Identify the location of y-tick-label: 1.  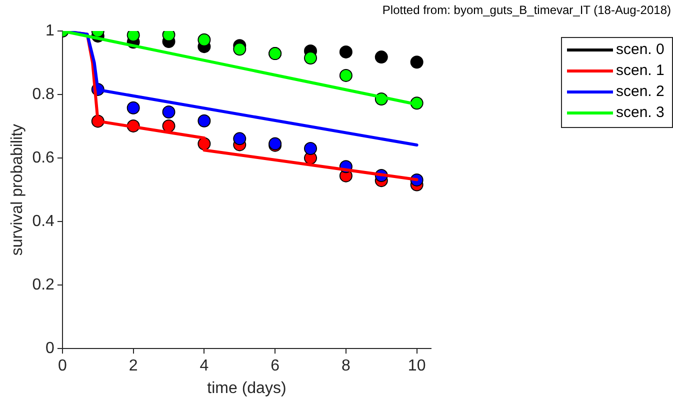
(50, 31).